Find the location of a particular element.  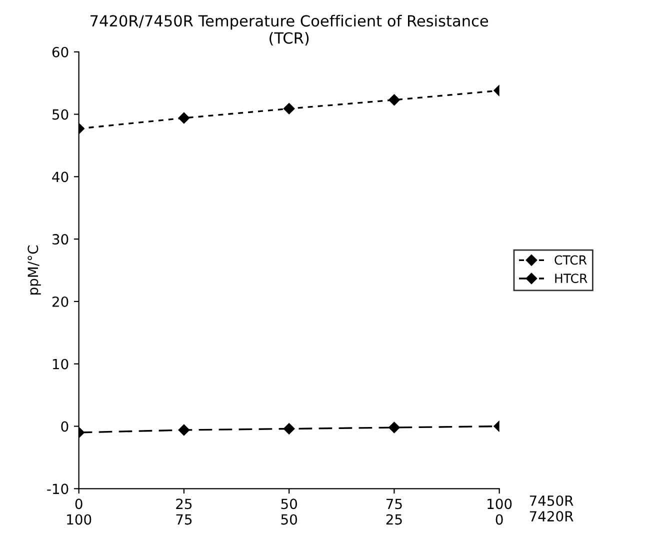

y-tick-label: 0 is located at coordinates (64, 426).